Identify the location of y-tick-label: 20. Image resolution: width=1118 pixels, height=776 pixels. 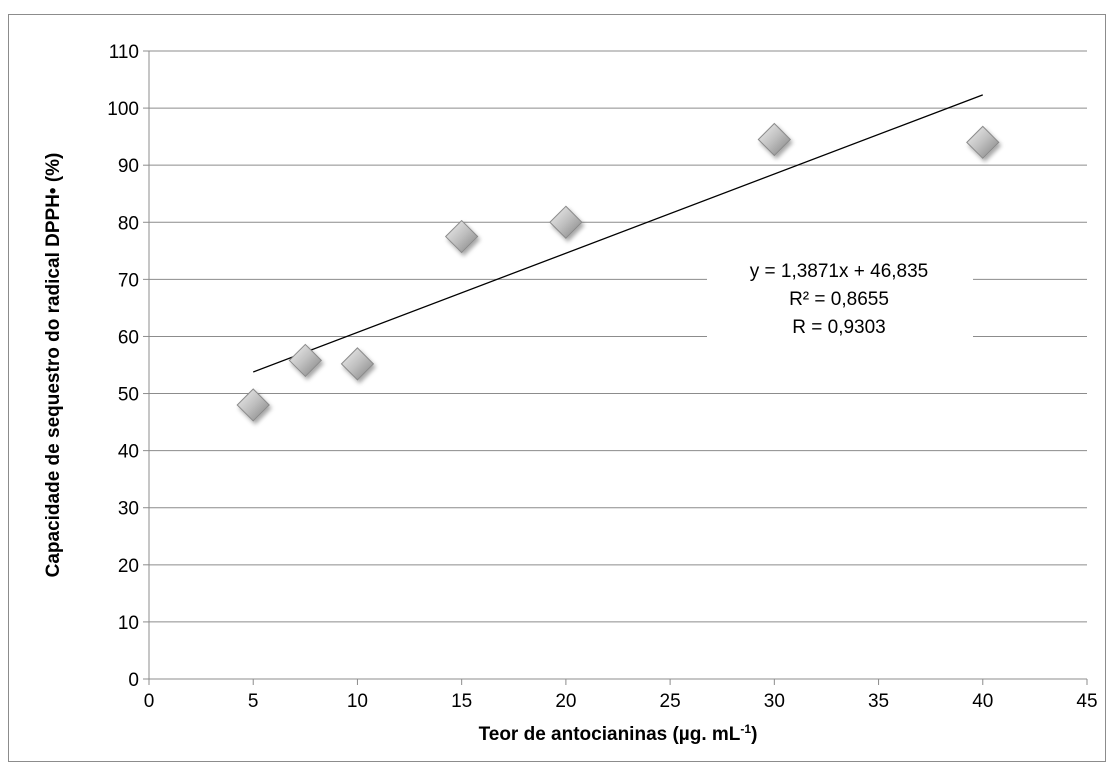
(128, 566).